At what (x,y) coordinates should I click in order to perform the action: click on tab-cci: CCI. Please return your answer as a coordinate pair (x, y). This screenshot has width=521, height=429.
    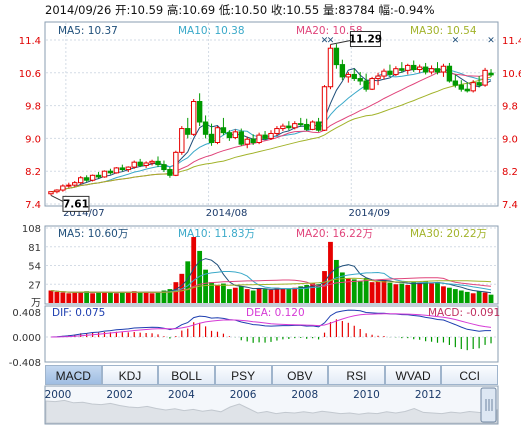
    Looking at the image, I should click on (469, 375).